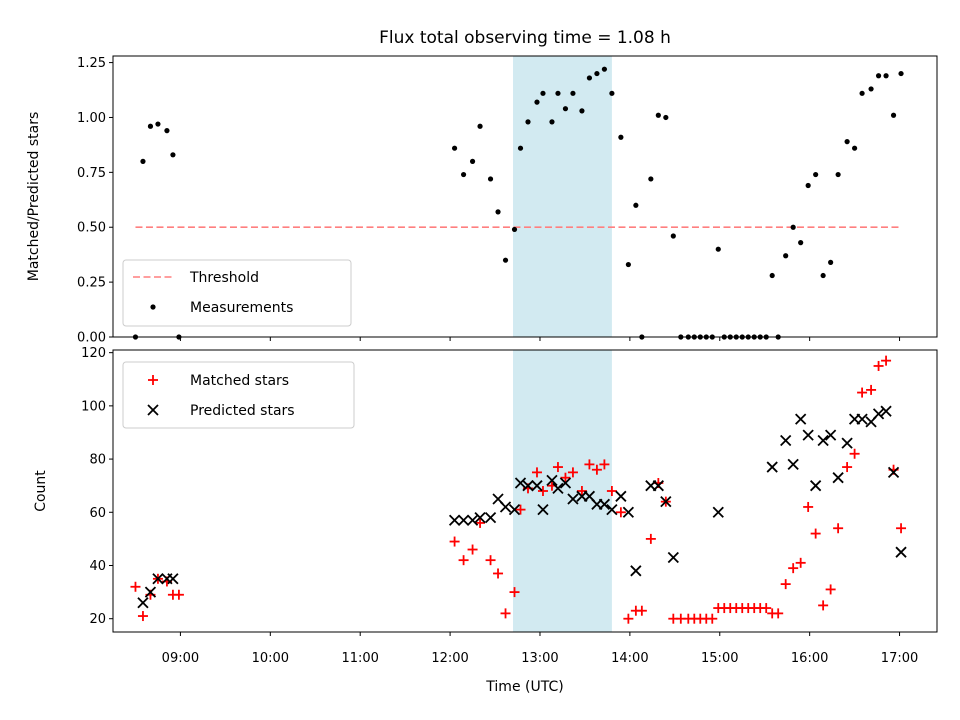 The image size is (960, 720). I want to click on ratio-legend: Threshold Measurements, so click(237, 293).